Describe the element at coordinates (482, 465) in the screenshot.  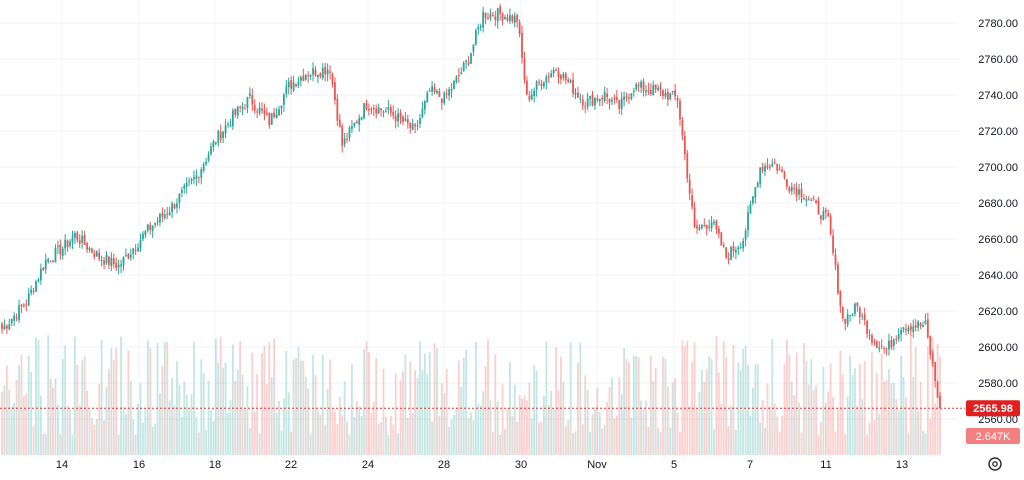
I see `x-axis-labels: 14 16 18 22 24 28 30 Nov 5 7 11 13` at that location.